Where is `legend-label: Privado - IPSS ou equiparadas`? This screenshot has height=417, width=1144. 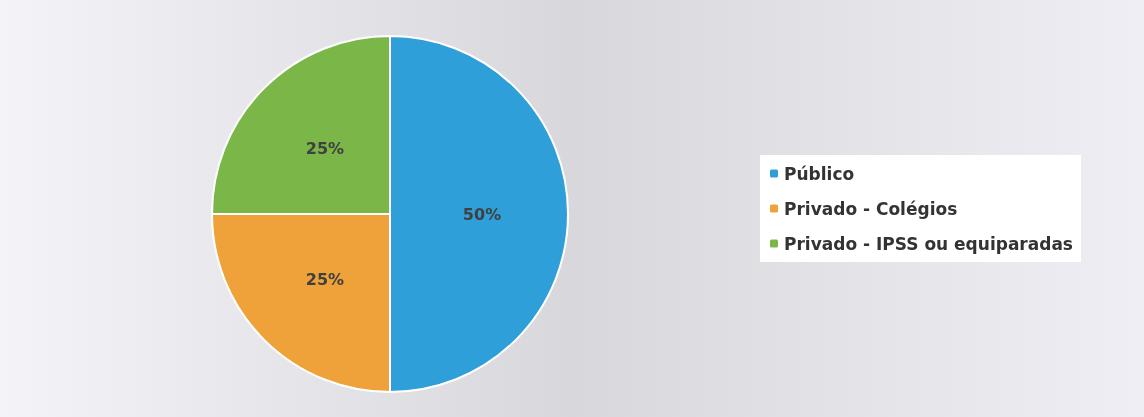
legend-label: Privado - IPSS ou equiparadas is located at coordinates (928, 243).